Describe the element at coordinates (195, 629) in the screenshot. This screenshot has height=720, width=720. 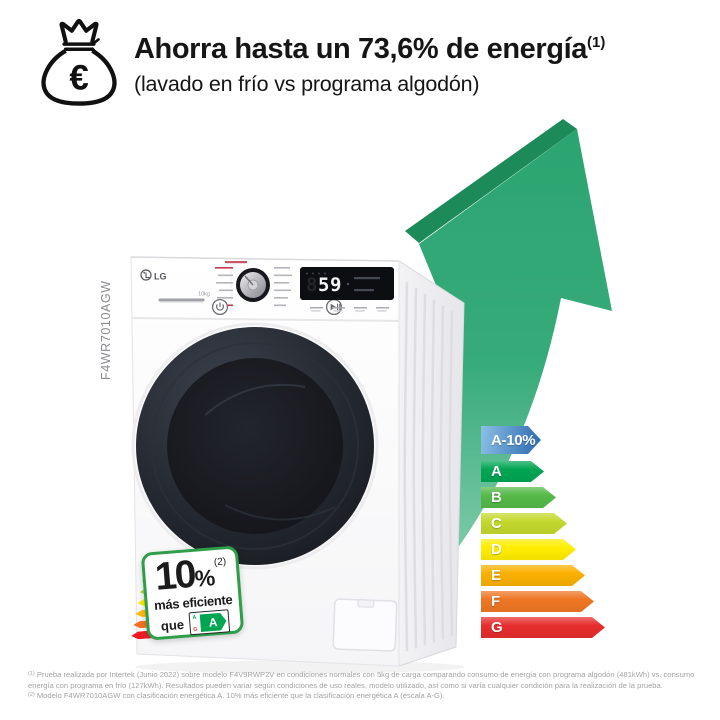
I see `mini-label-bottom-letter: G` at that location.